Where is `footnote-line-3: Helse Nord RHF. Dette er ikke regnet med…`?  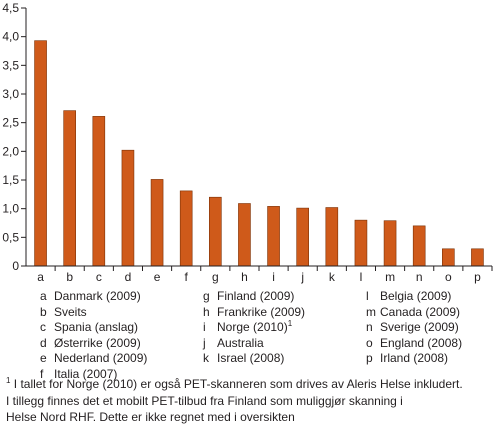
footnote-line-3: Helse Nord RHF. Dette er ikke regnet med… is located at coordinates (150, 417).